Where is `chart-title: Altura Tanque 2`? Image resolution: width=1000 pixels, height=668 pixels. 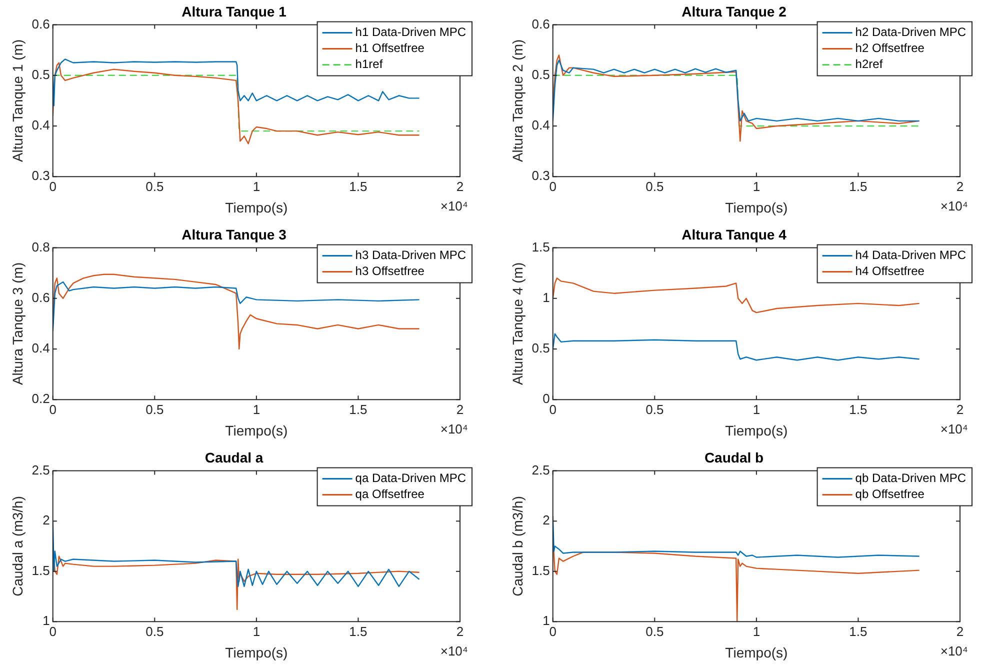
chart-title: Altura Tanque 2 is located at coordinates (734, 11).